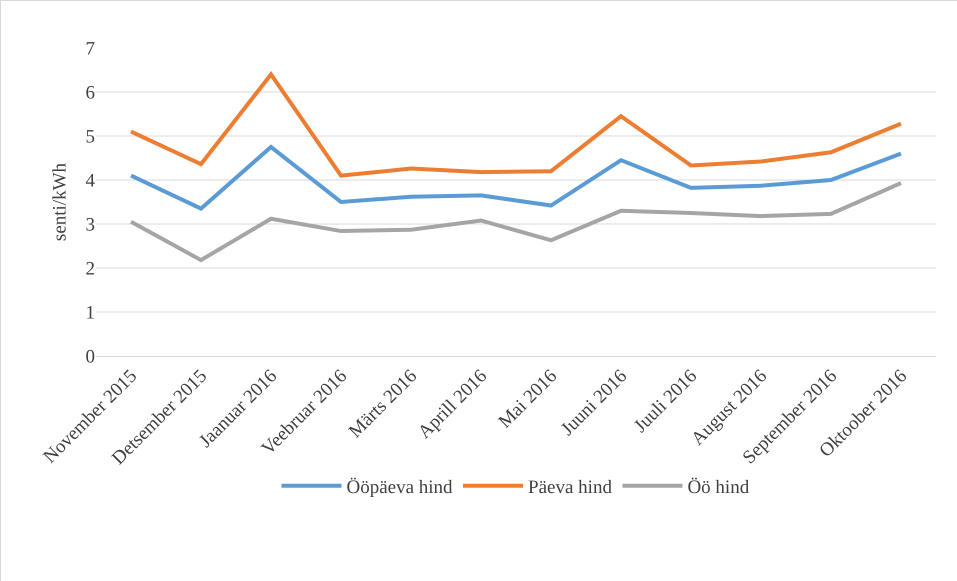  Describe the element at coordinates (718, 487) in the screenshot. I see `legend-label: Öö hind` at that location.